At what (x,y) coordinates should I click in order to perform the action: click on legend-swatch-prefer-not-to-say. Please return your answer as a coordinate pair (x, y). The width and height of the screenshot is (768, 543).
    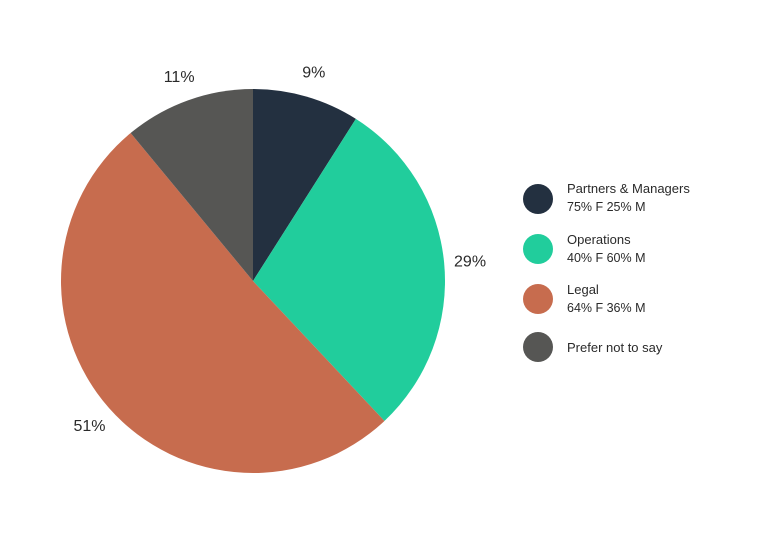
    Looking at the image, I should click on (538, 347).